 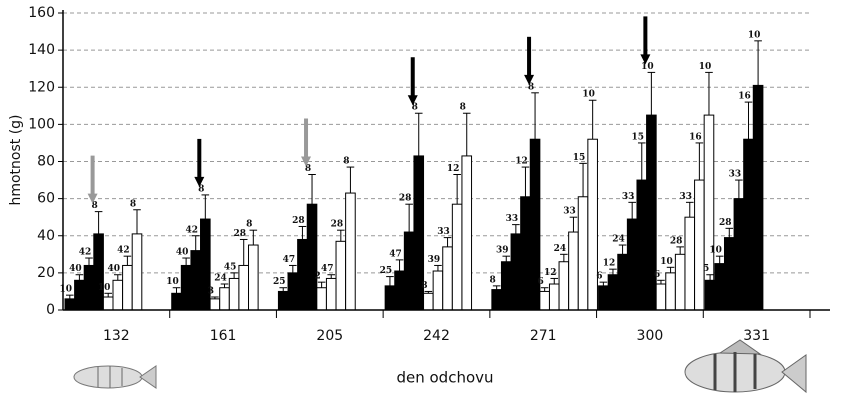 I want to click on x-axis-label: den odchovu, so click(x=444, y=378).